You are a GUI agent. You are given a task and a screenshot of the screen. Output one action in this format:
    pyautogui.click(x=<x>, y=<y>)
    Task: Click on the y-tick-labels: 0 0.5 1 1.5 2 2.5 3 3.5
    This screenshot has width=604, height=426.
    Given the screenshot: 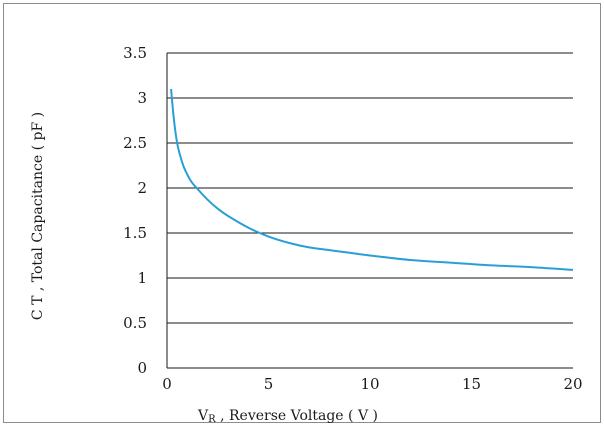 What is the action you would take?
    pyautogui.click(x=135, y=210)
    